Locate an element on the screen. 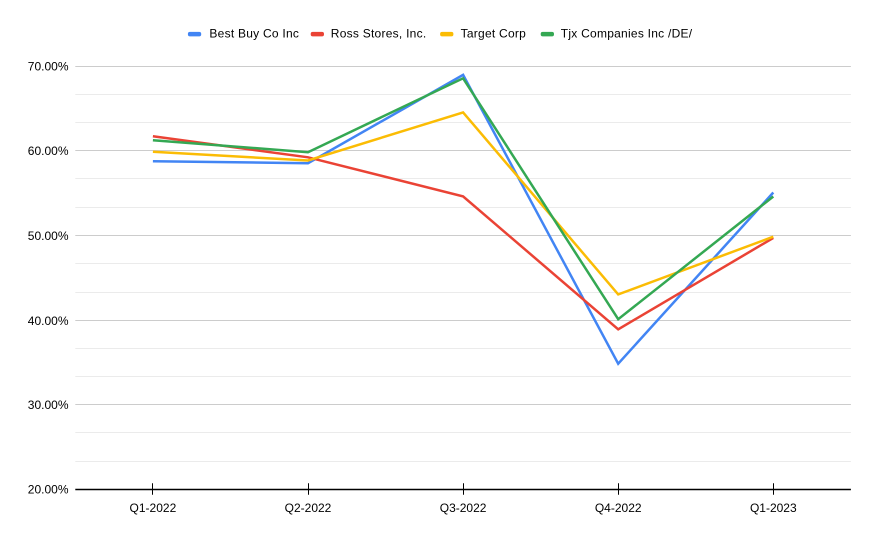  svg-text: Q4-2022 is located at coordinates (618, 508).